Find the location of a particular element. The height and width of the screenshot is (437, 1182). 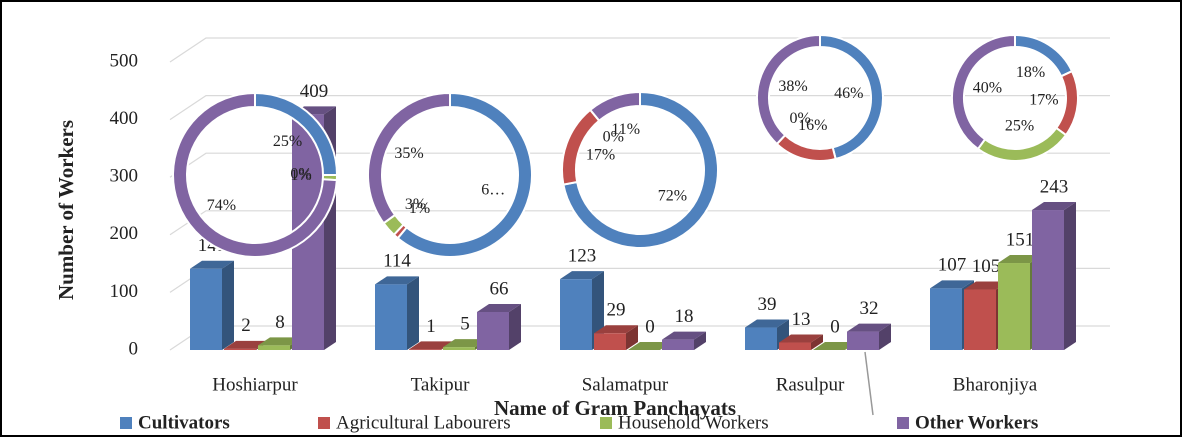

legend-label: Other Workers is located at coordinates (976, 422).